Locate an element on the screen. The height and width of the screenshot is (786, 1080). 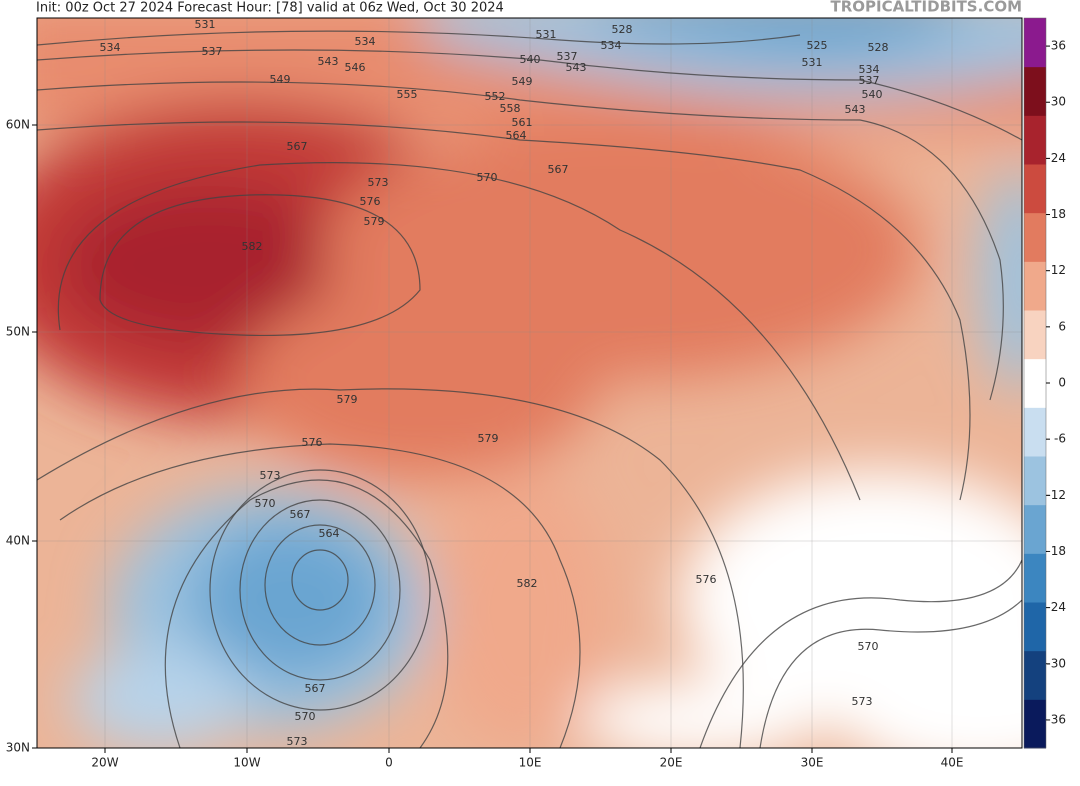
lon-label: 30E is located at coordinates (812, 763).